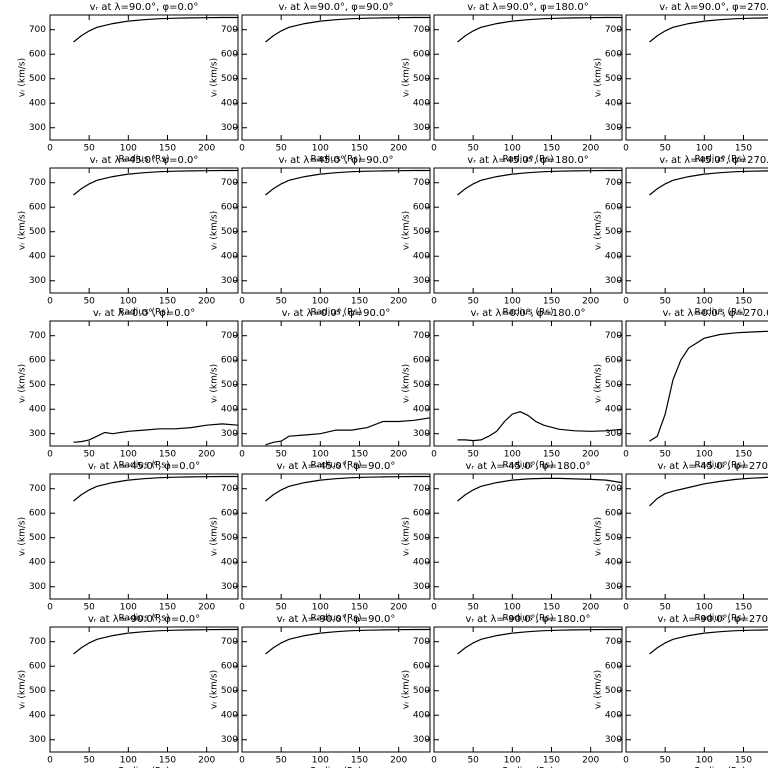 This screenshot has height=768, width=768. I want to click on chart-title: vᵣ at λ=-90.0°, φ=270.0°, so click(712, 619).